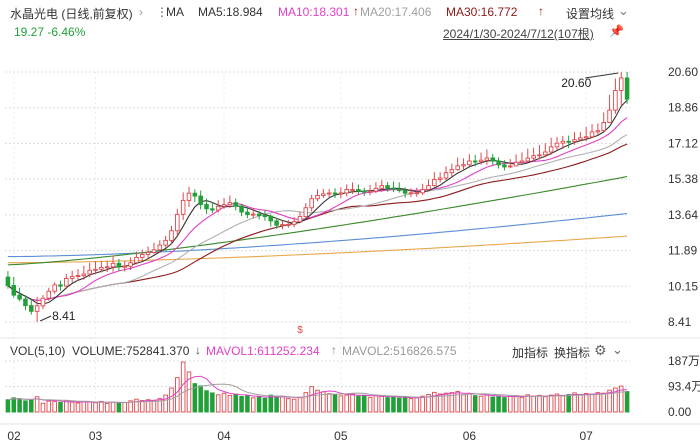 The image size is (700, 444). What do you see at coordinates (141, 12) in the screenshot?
I see `chevron-right-icon: ›` at bounding box center [141, 12].